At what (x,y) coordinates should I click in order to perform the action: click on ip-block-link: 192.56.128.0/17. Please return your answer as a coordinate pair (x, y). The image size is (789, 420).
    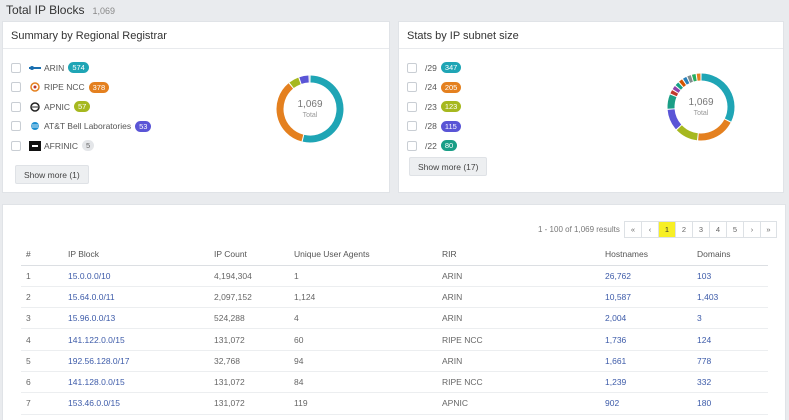
    Looking at the image, I should click on (136, 361).